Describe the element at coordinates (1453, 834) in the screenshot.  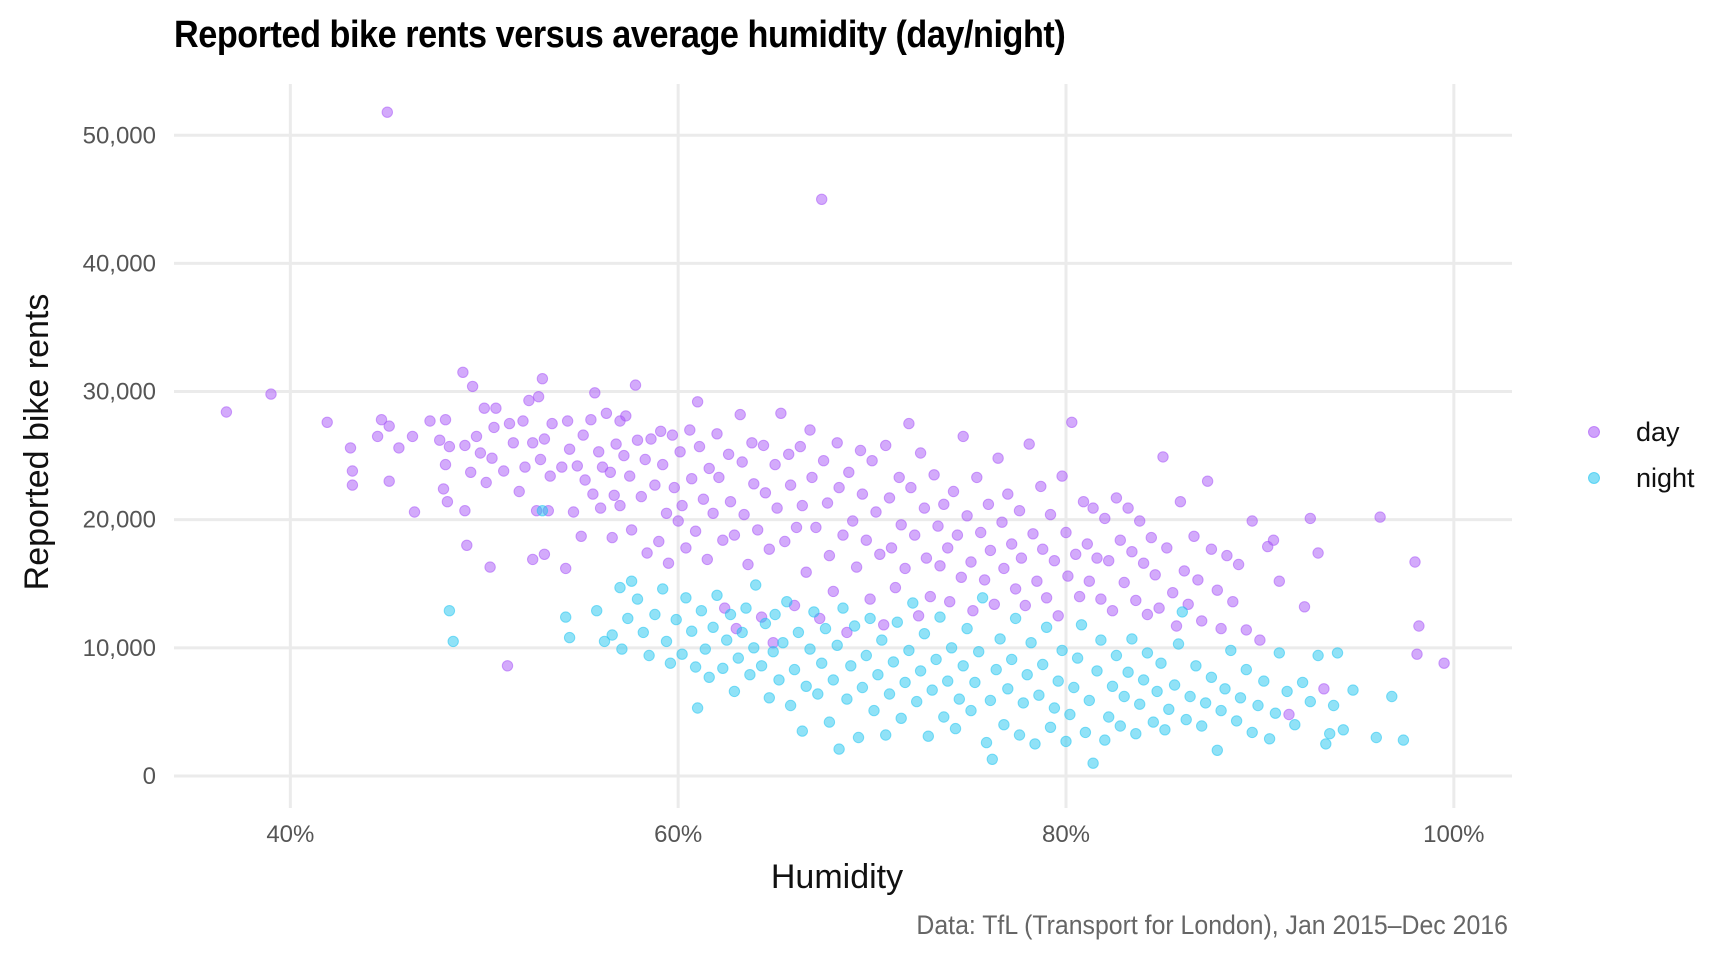
I see `x-tick-label: 100%` at that location.